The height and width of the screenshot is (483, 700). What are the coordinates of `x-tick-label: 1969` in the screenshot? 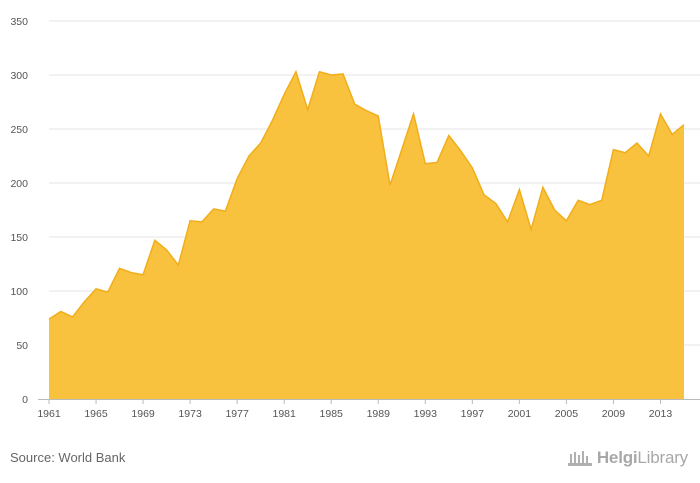 It's located at (143, 414).